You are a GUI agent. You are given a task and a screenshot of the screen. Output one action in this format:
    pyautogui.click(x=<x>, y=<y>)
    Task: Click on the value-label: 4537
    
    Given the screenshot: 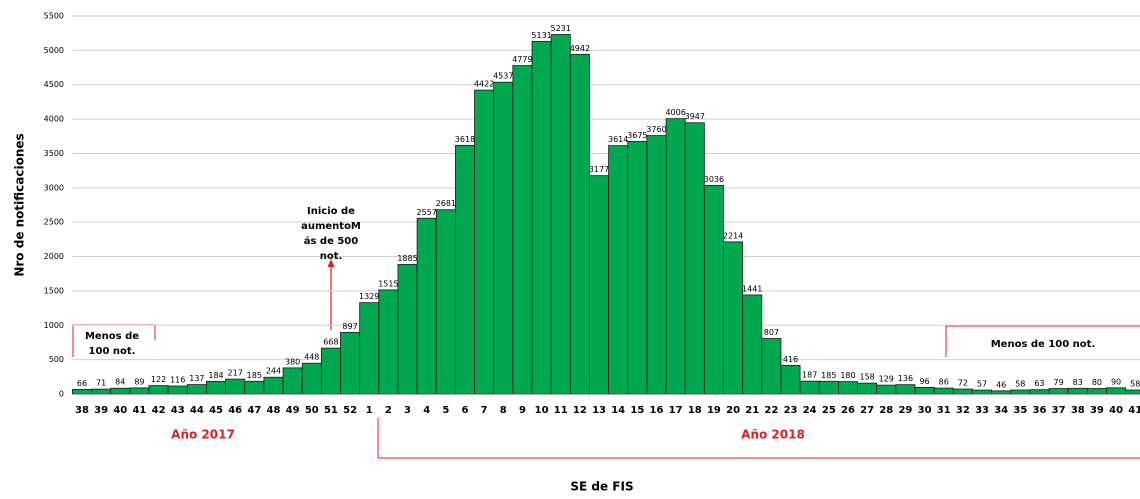 What is the action you would take?
    pyautogui.click(x=503, y=76)
    